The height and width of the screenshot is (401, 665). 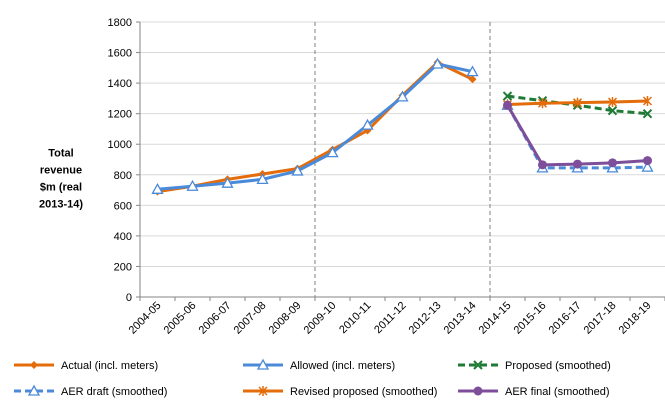 What do you see at coordinates (61, 179) in the screenshot?
I see `y-axis-title: Total revenue $m (real 2013-14)` at bounding box center [61, 179].